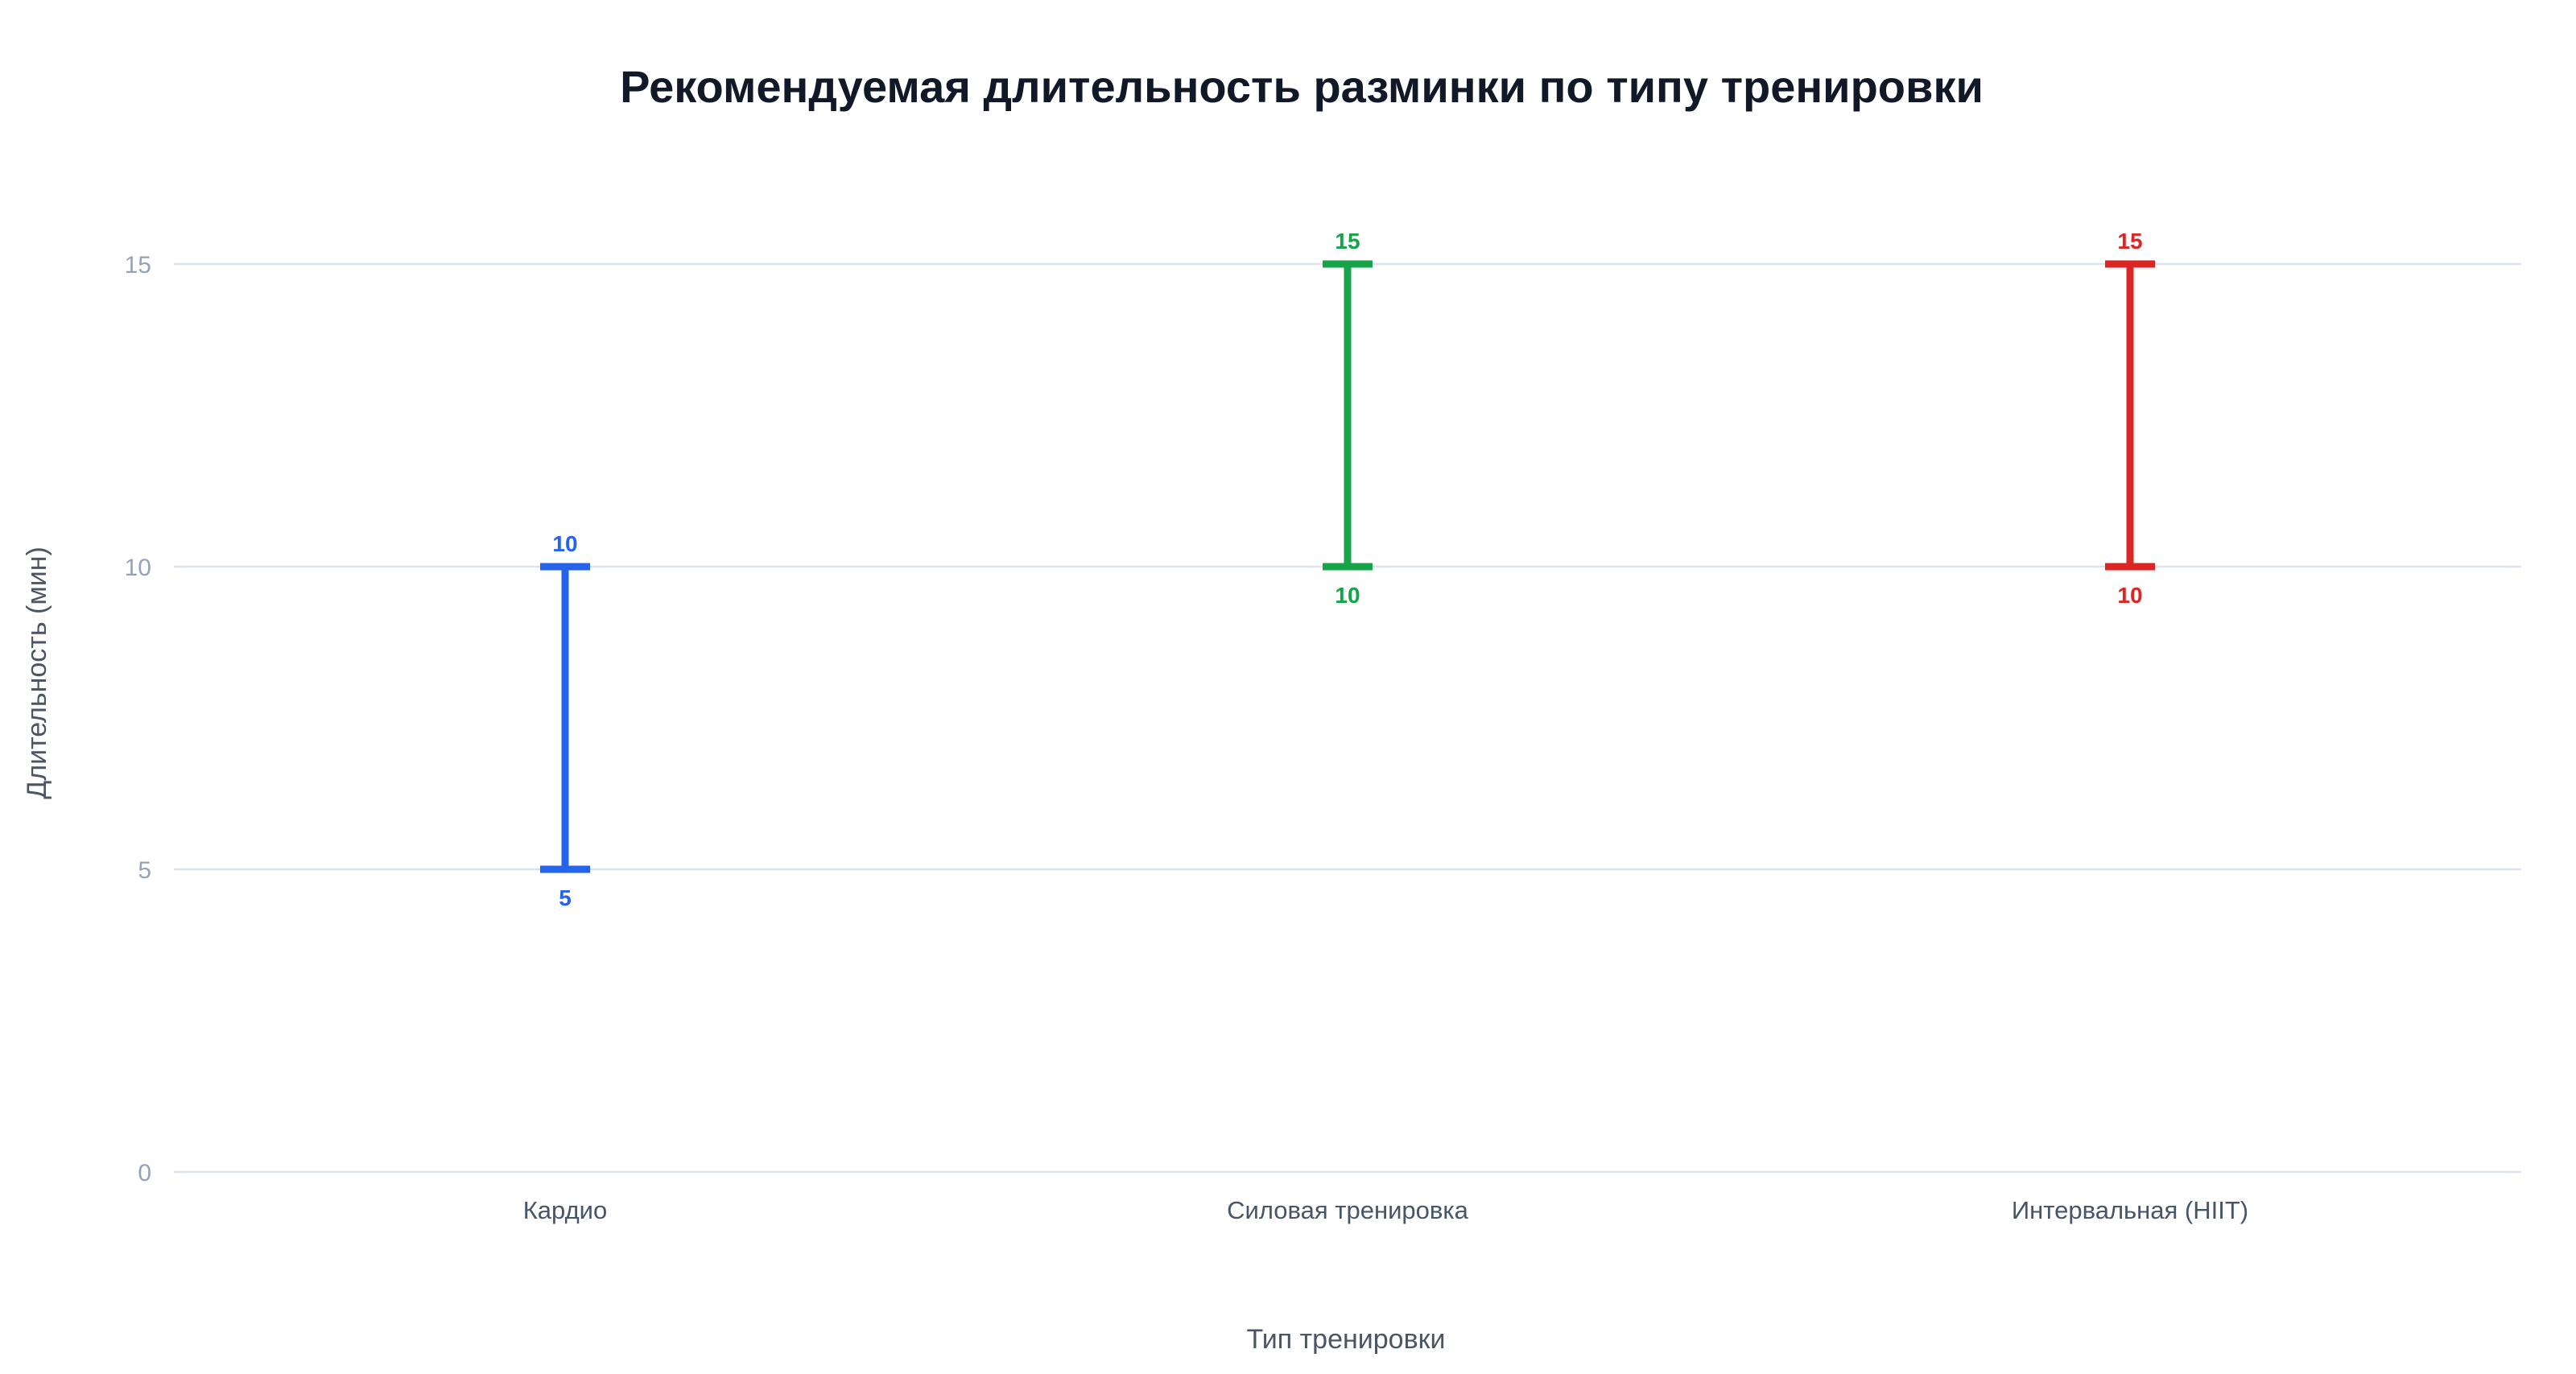  Describe the element at coordinates (565, 1210) in the screenshot. I see `x-tick-label: Кардио` at that location.